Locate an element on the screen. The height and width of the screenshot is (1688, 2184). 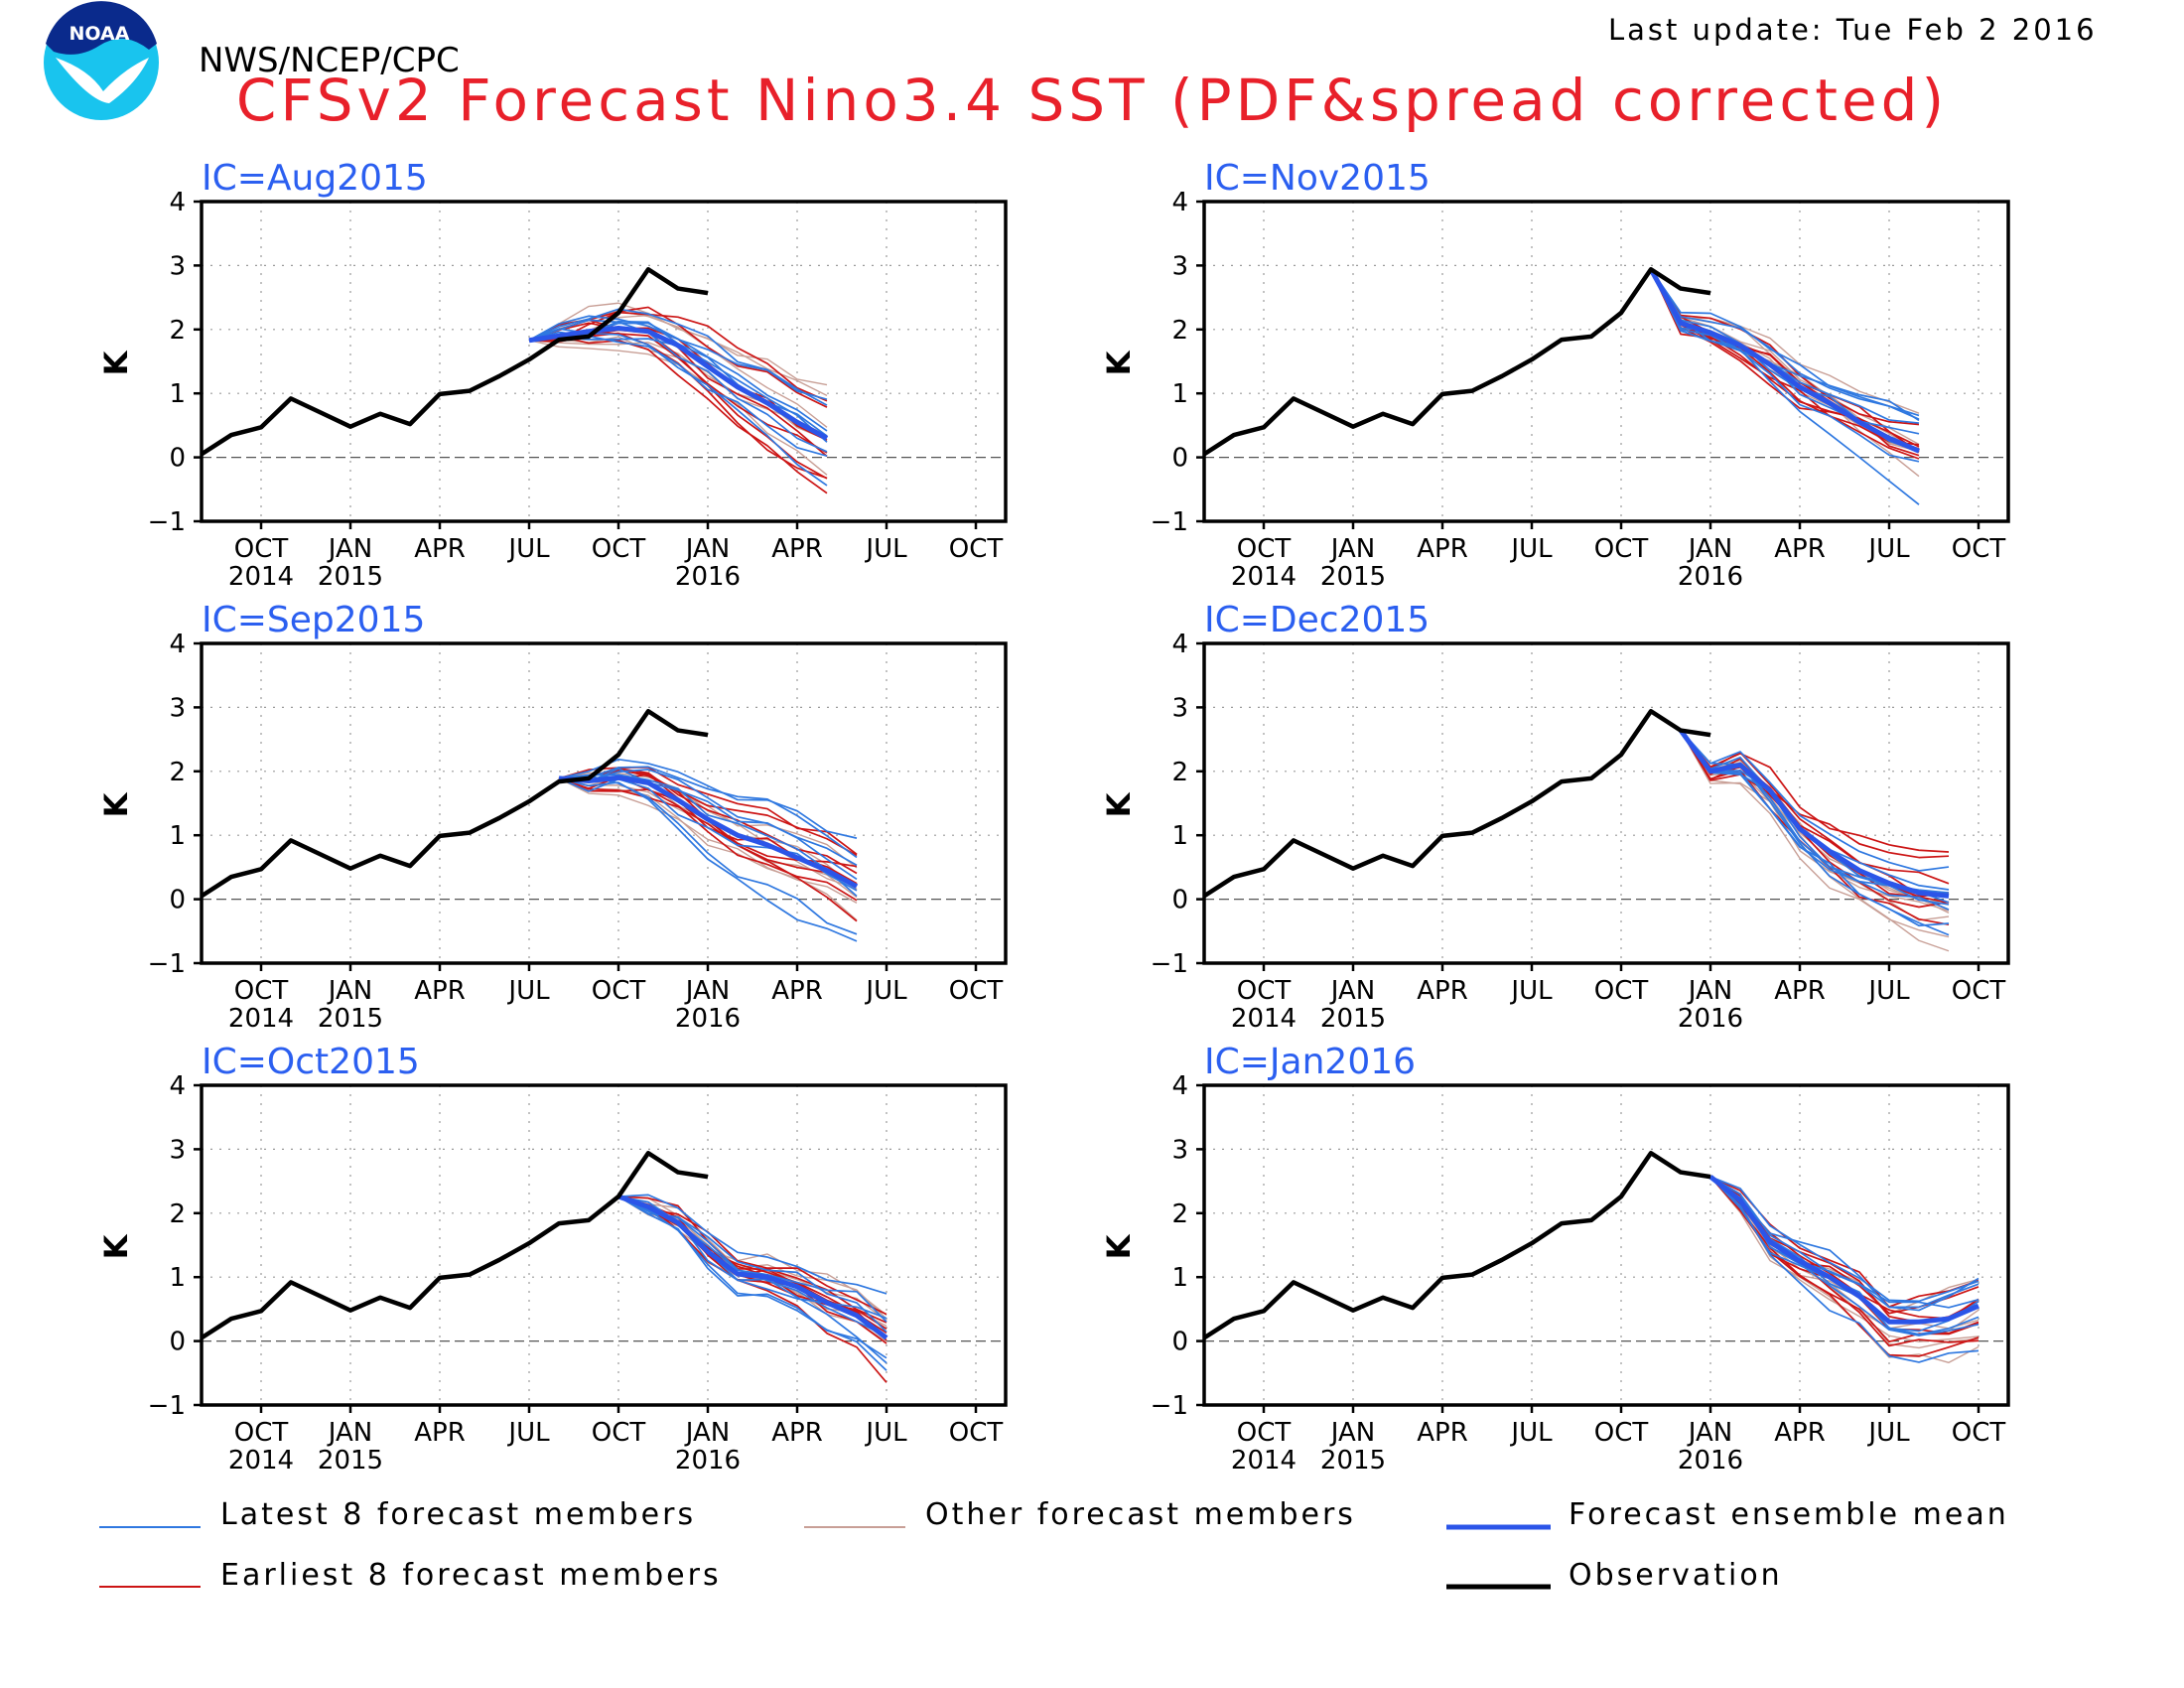
legend-latest: Latest 8 forecast members is located at coordinates (396, 1514).